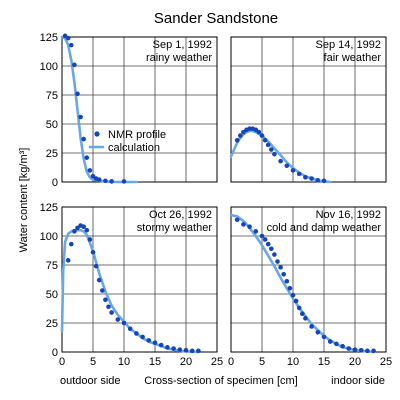 The image size is (400, 400). Describe the element at coordinates (348, 215) in the screenshot. I see `panel-date-label: Nov 16, 1992` at that location.